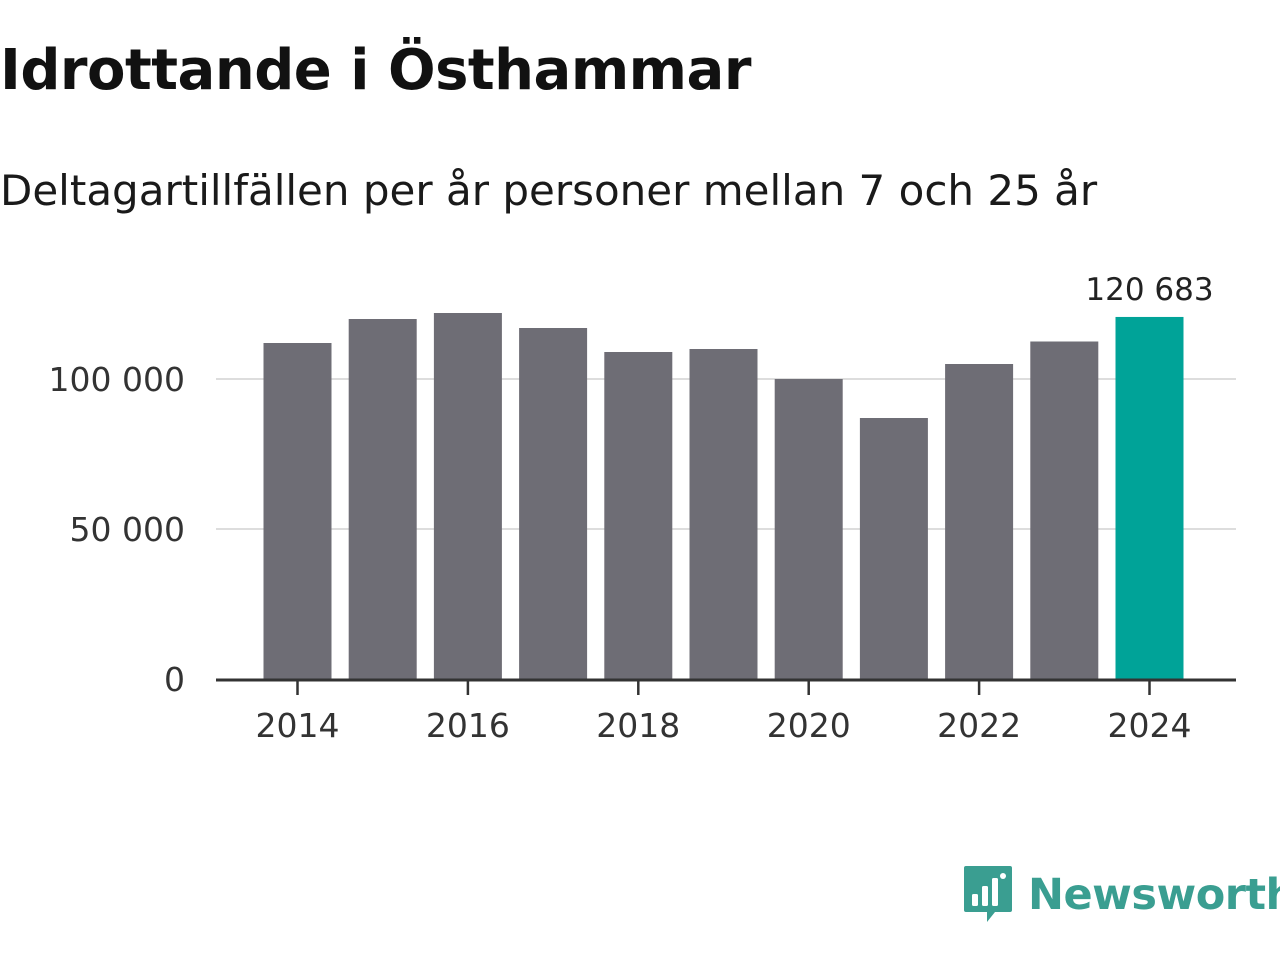 Image resolution: width=1280 pixels, height=960 pixels. What do you see at coordinates (988, 894) in the screenshot?
I see `bar-chart-speech-bubble-icon` at bounding box center [988, 894].